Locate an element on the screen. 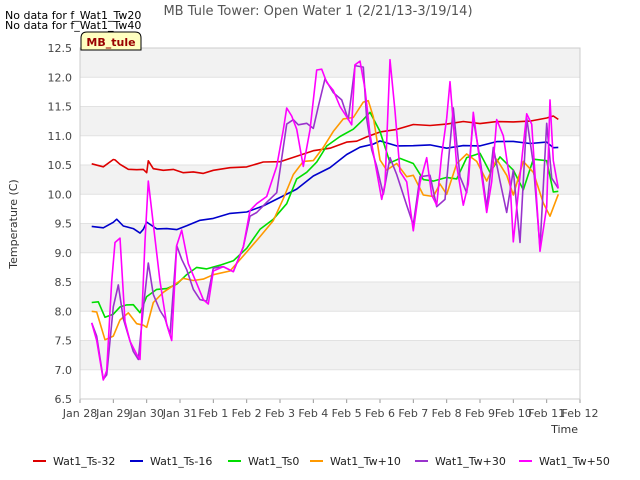  y-tick-label: 11.0 is located at coordinates (60, 136).